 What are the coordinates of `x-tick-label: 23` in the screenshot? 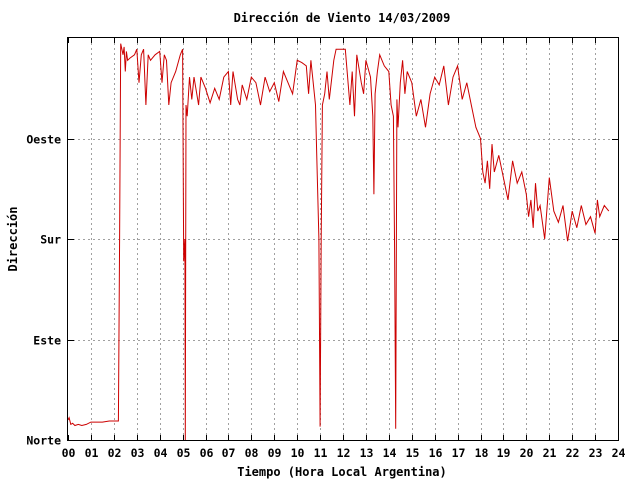 It's located at (596, 453).